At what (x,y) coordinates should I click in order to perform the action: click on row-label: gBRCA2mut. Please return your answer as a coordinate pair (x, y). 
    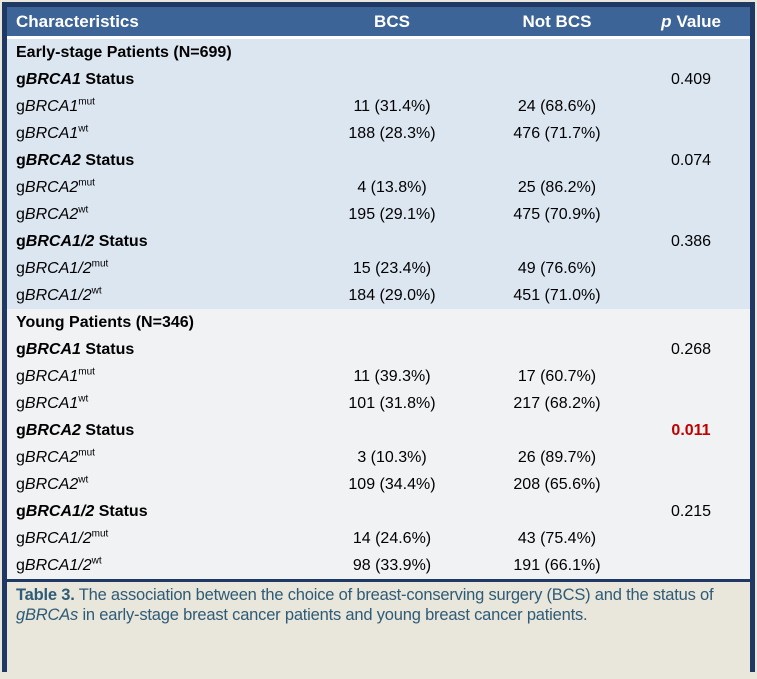
    Looking at the image, I should click on (154, 187).